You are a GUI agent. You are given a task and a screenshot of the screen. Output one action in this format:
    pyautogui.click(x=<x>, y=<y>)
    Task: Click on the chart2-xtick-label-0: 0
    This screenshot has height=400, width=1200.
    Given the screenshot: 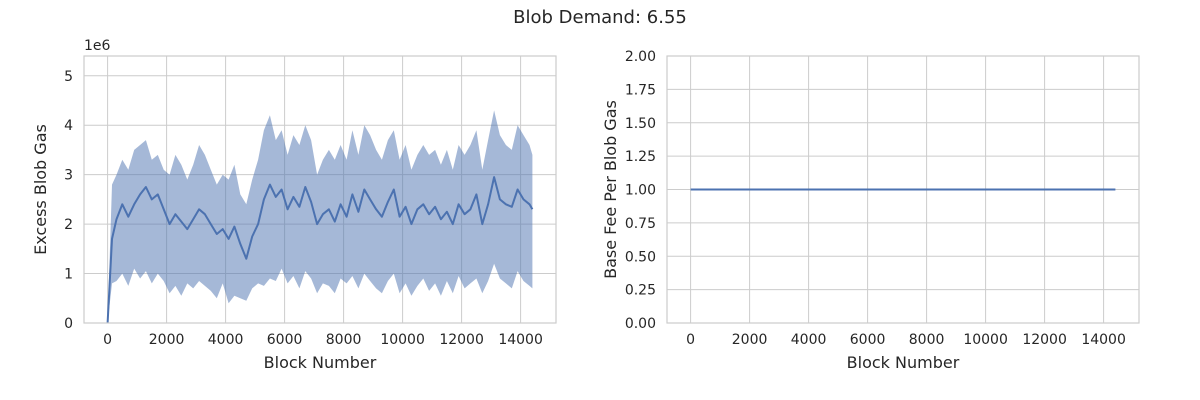 What is the action you would take?
    pyautogui.click(x=690, y=340)
    